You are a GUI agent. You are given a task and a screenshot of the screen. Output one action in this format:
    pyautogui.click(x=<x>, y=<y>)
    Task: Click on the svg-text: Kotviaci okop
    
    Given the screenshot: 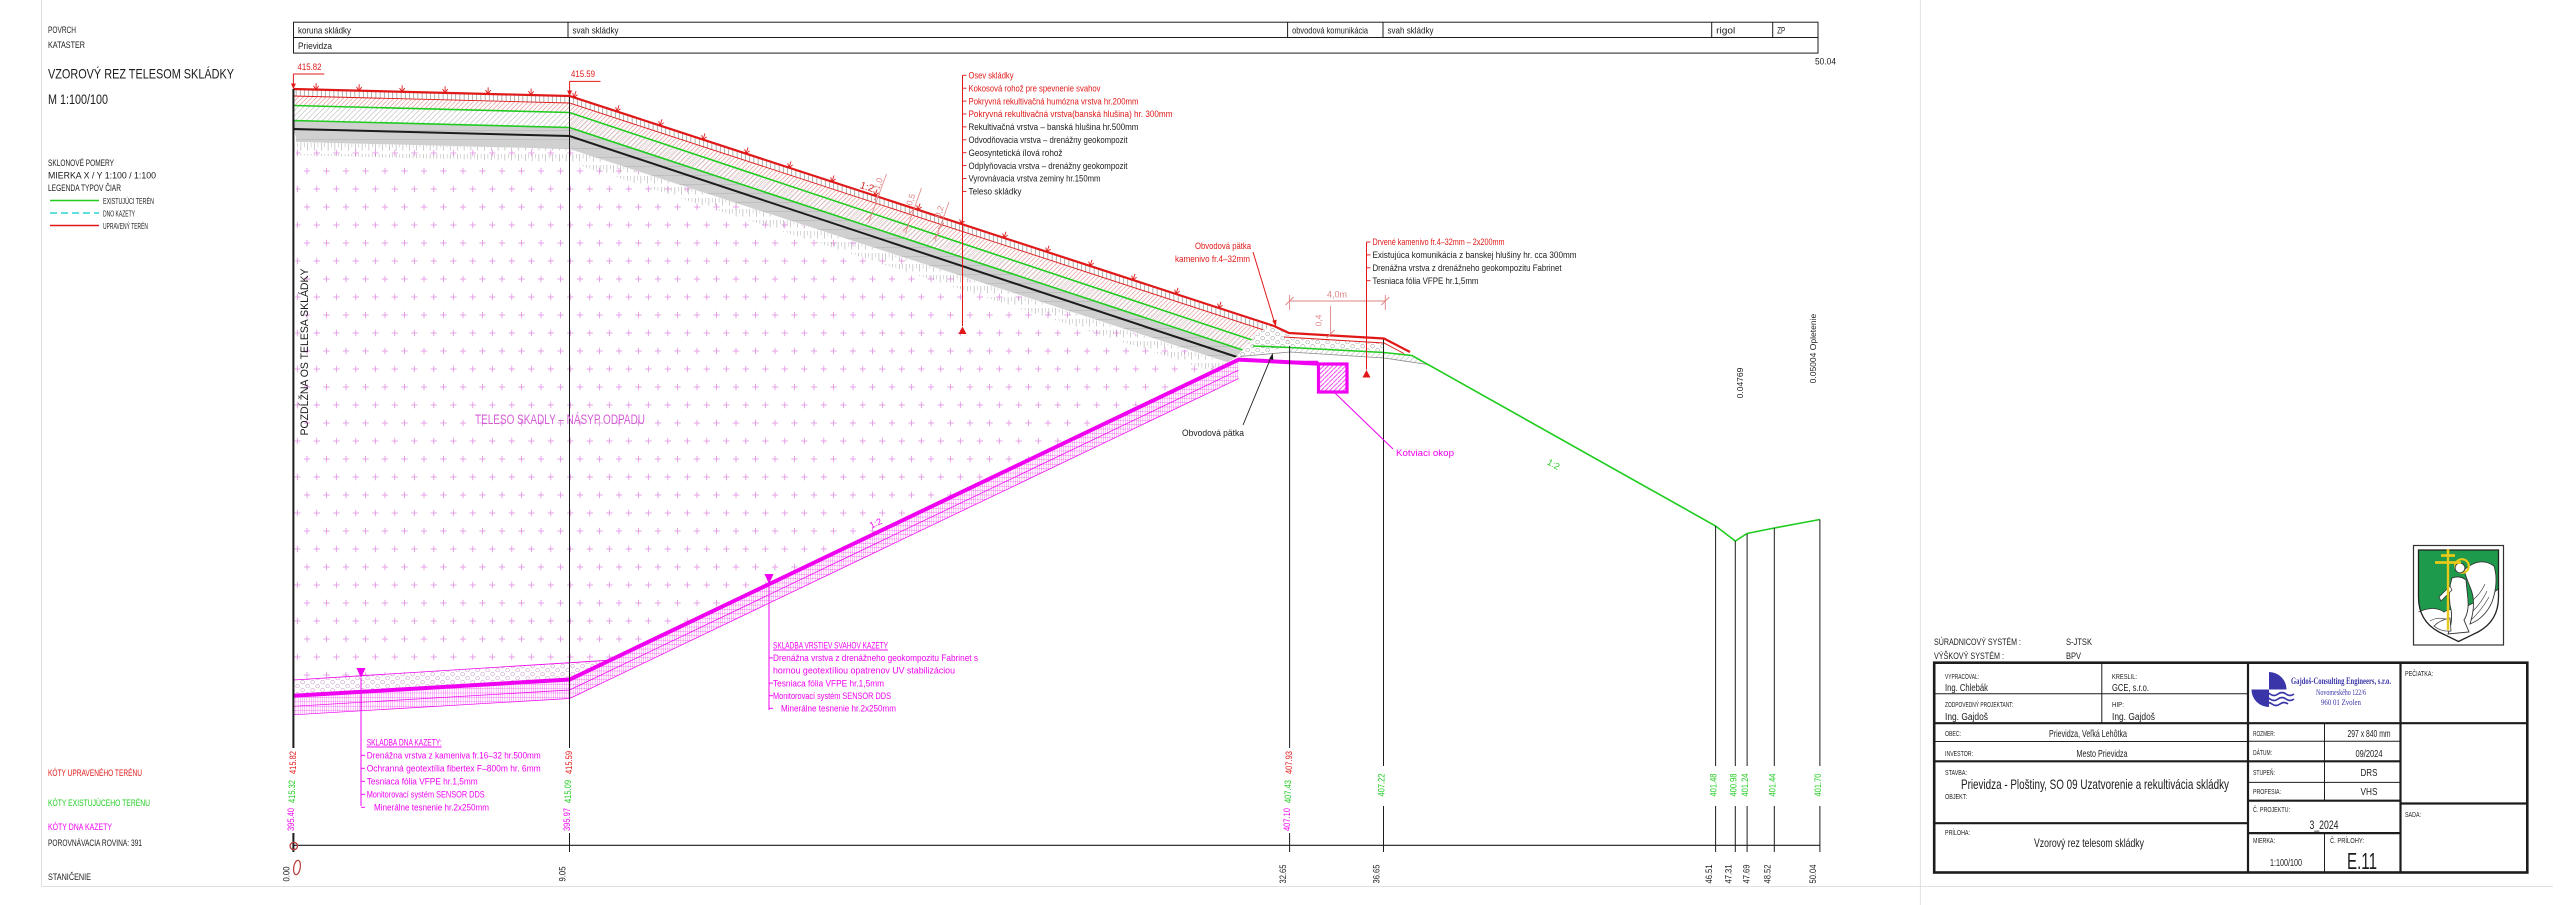 What is the action you would take?
    pyautogui.click(x=1425, y=453)
    